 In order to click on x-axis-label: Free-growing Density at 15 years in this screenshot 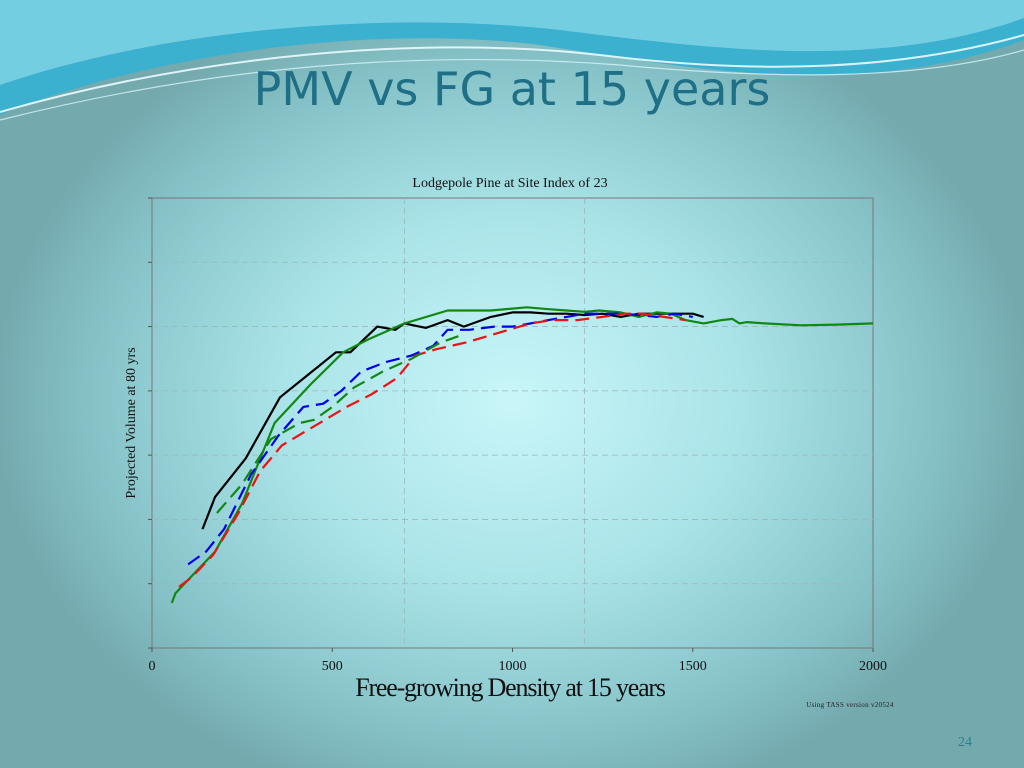, I will do `click(510, 687)`.